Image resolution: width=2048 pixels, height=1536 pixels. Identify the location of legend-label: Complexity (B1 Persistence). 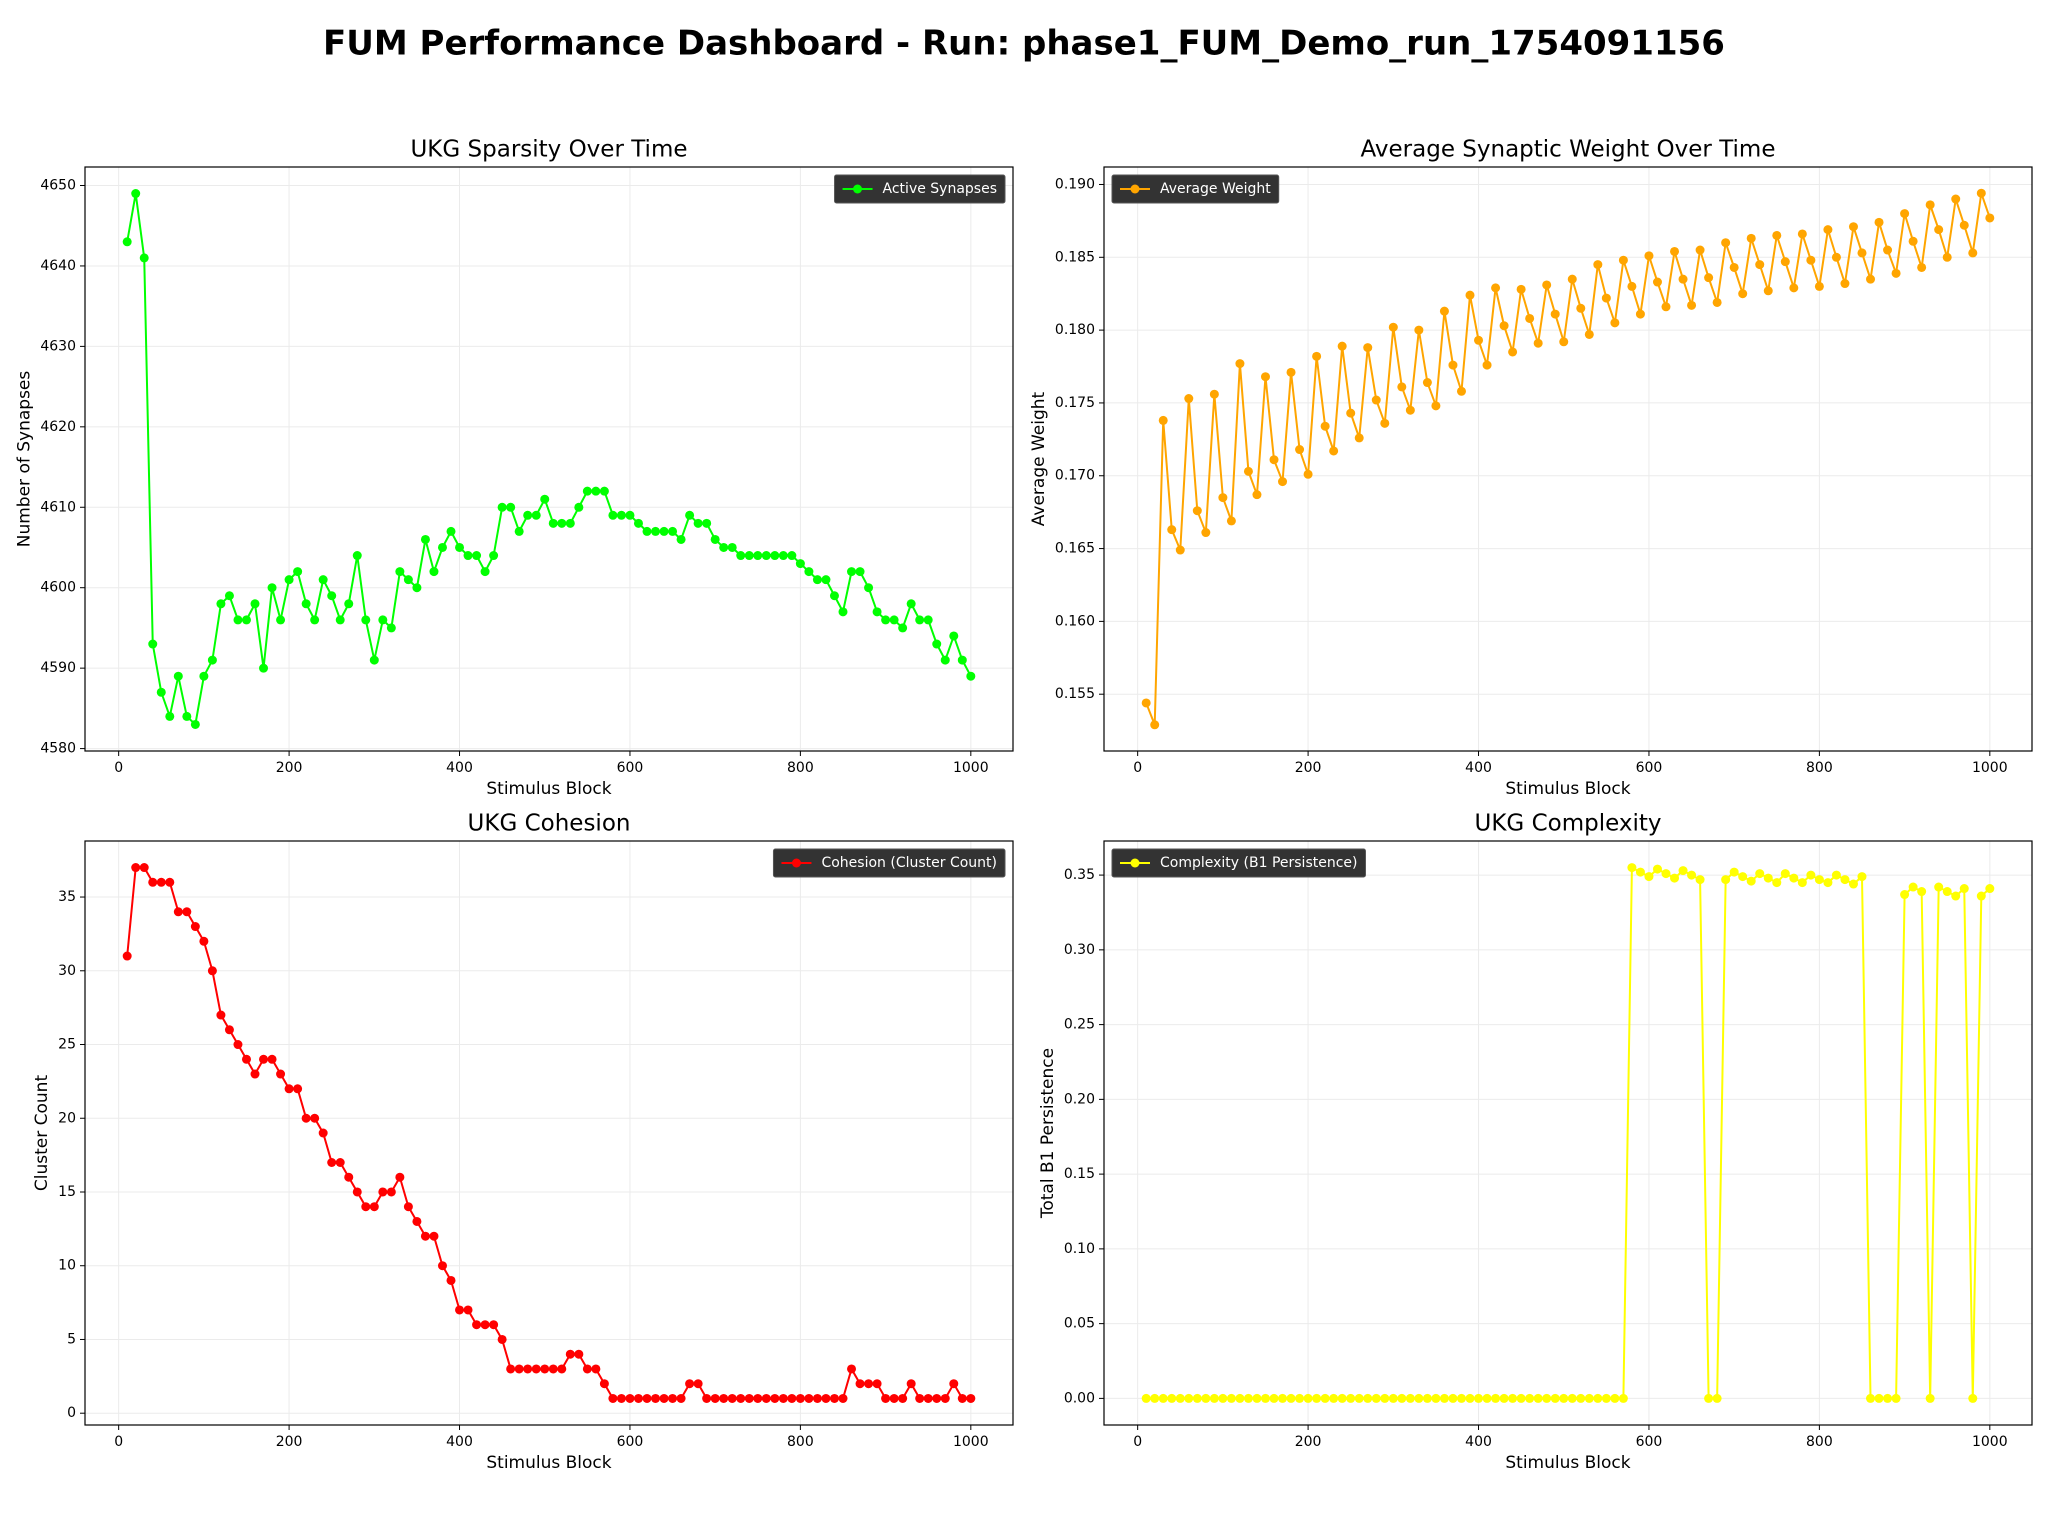
(1258, 863).